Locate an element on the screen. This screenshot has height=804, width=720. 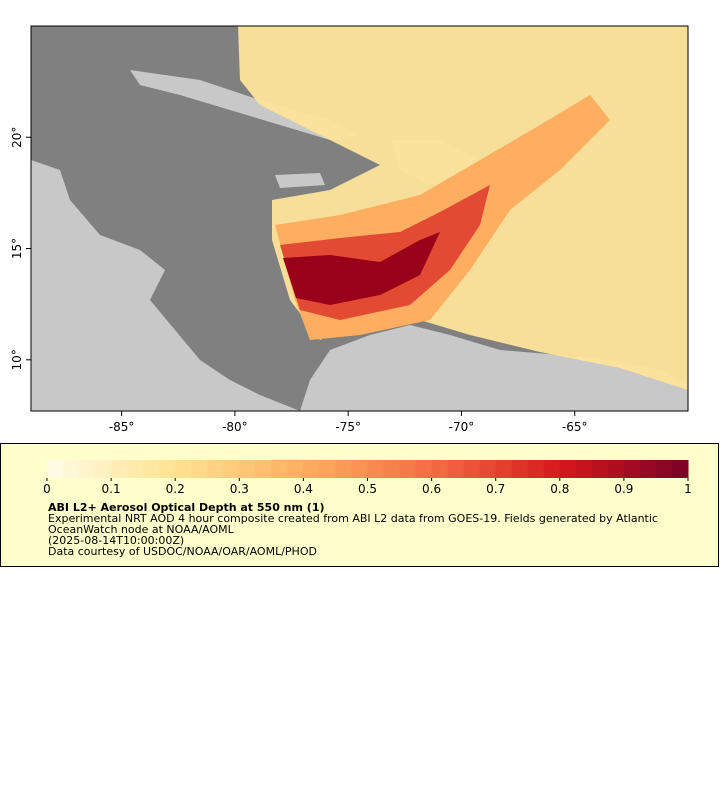
colorbar-tick-label: 0.3 is located at coordinates (239, 489).